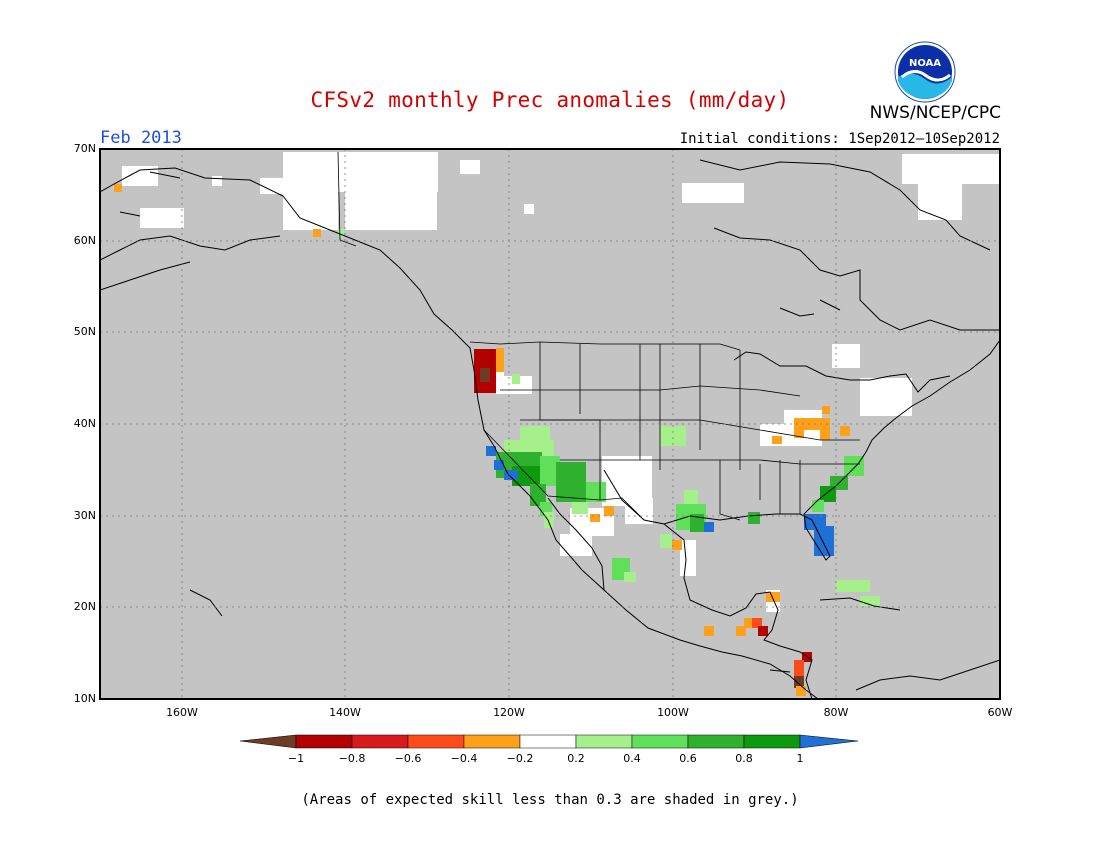  Describe the element at coordinates (925, 72) in the screenshot. I see `noaa-logo: NOAA` at that location.